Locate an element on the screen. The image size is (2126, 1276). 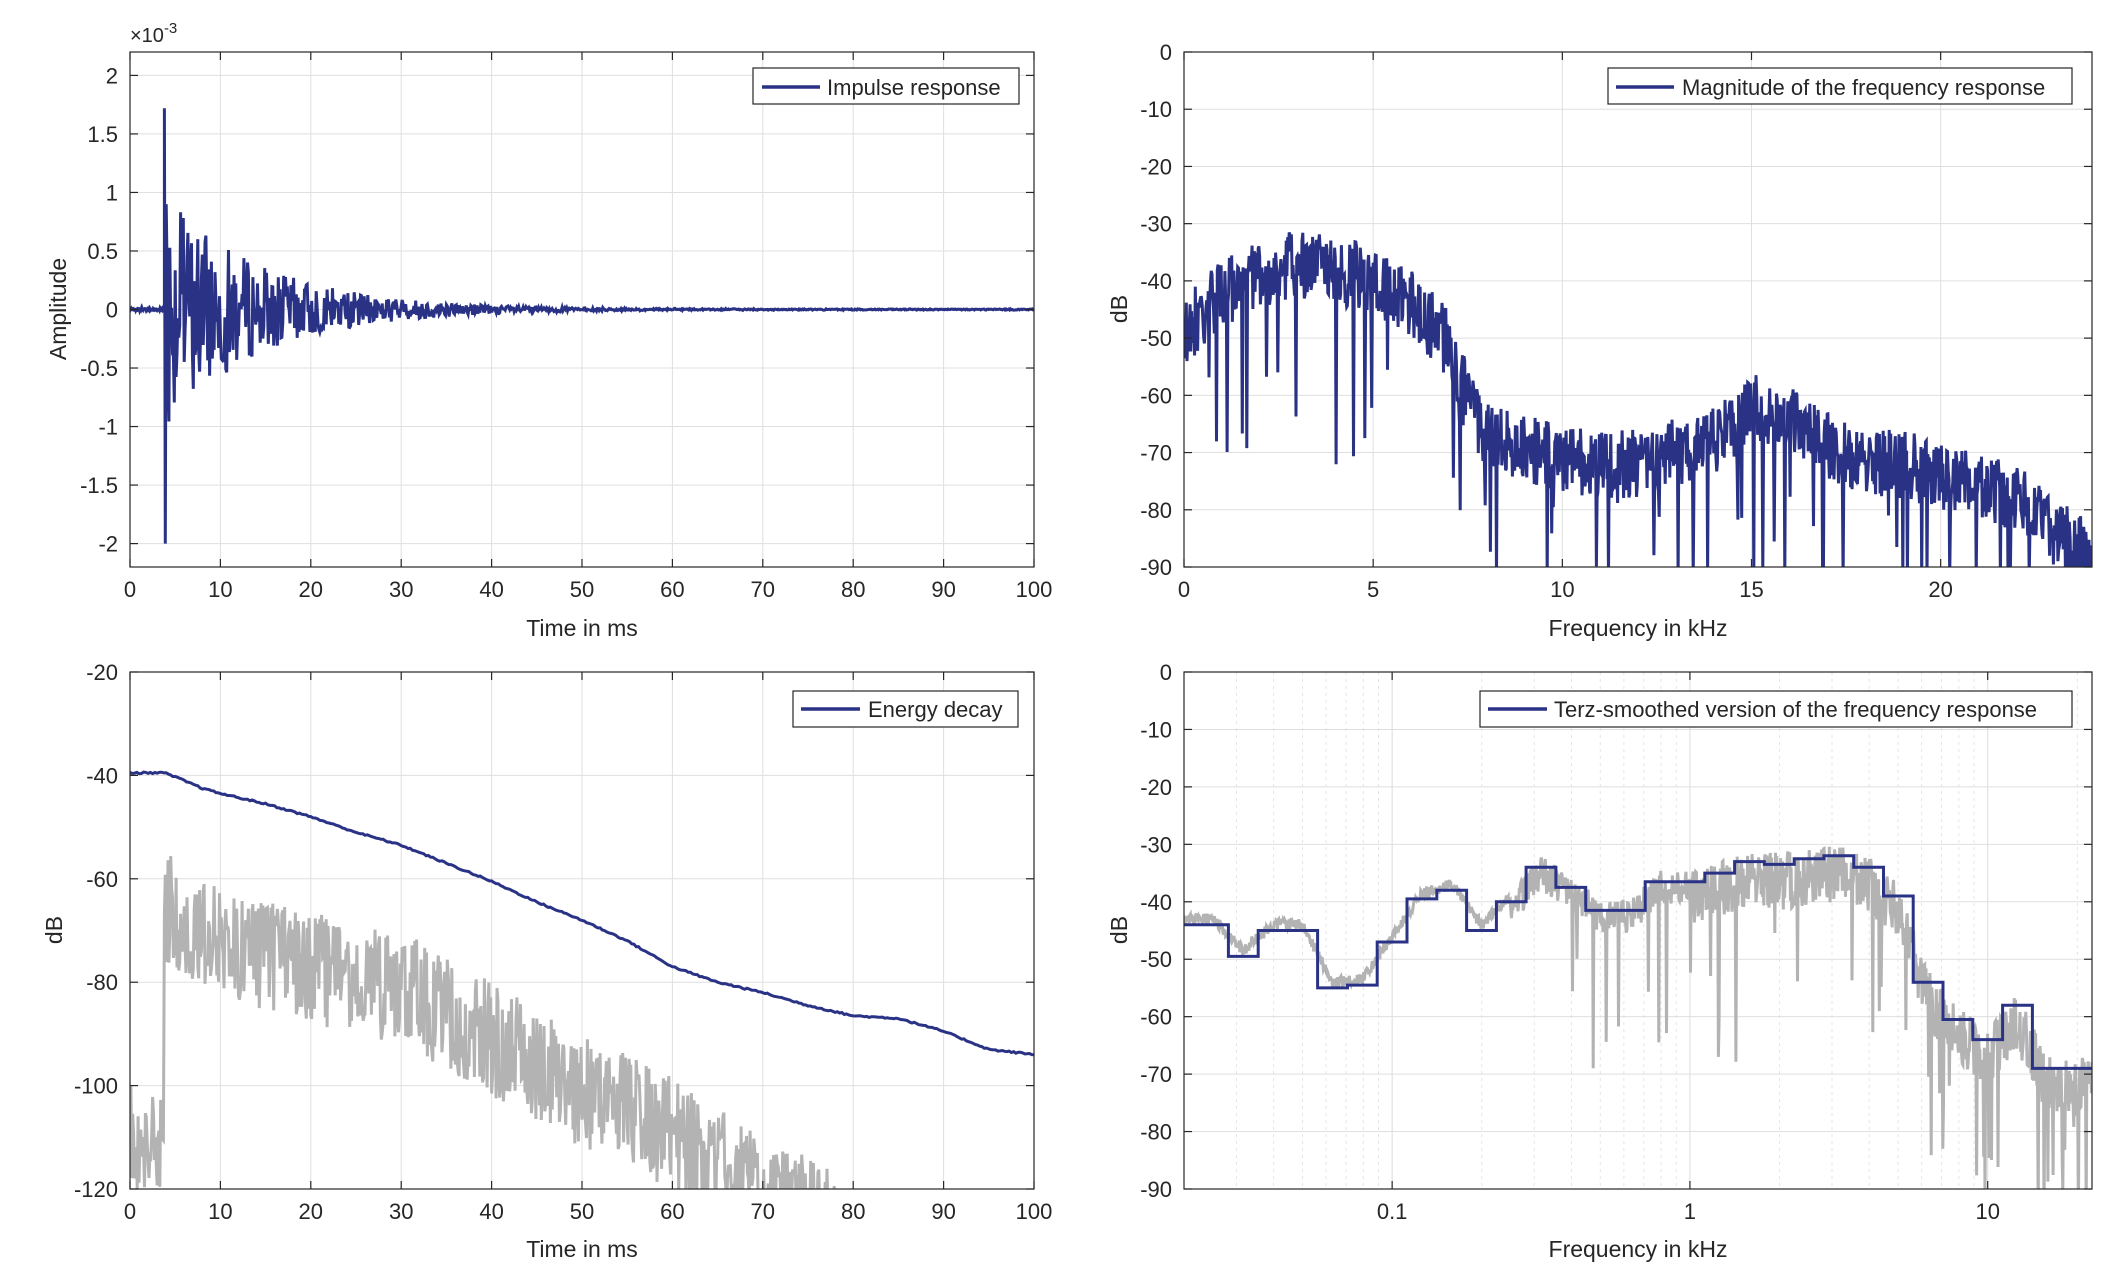
x-tick-label: 1 is located at coordinates (1690, 1211).